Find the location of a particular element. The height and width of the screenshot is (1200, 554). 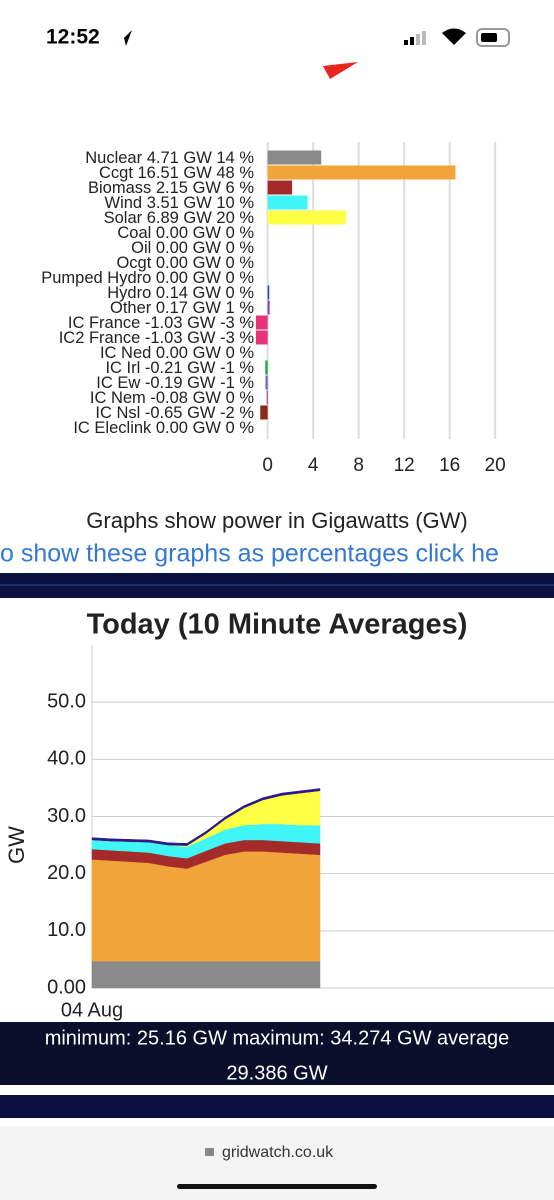

y-tick-label: 30.0 is located at coordinates (66, 816).